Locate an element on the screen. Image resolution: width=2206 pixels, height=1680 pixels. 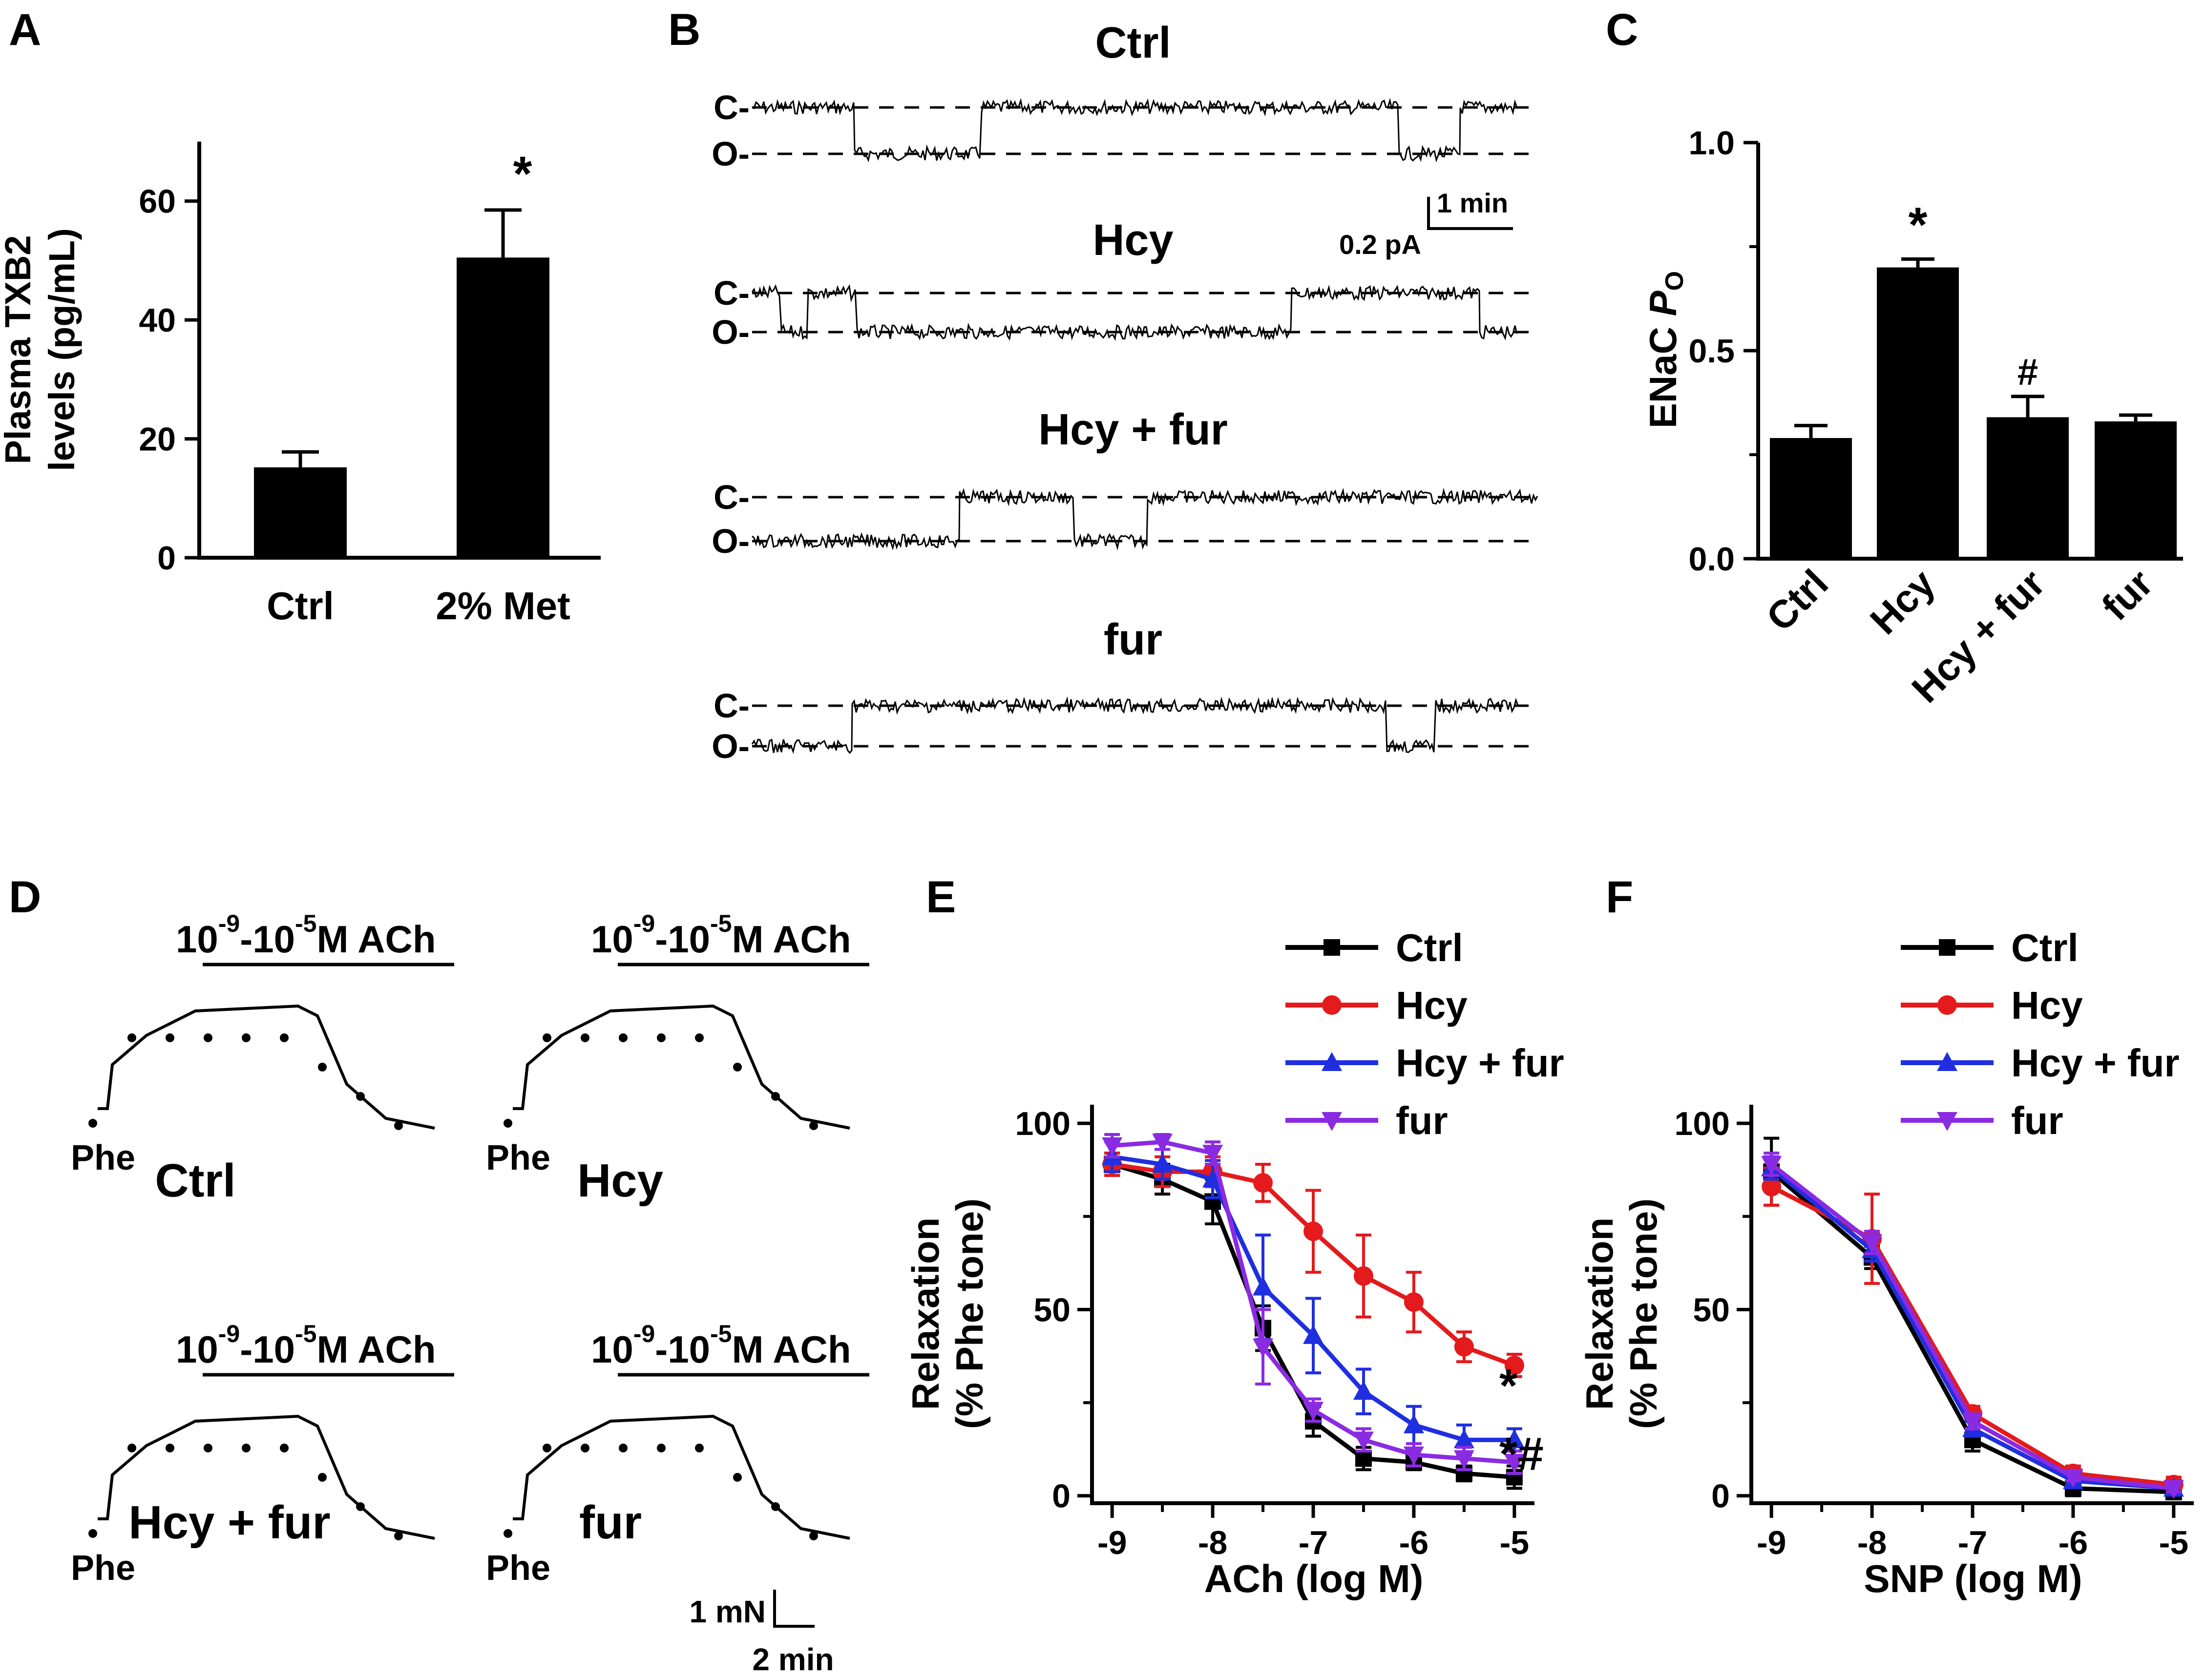
panel-e-x-tick-label: -9 is located at coordinates (1112, 1542).